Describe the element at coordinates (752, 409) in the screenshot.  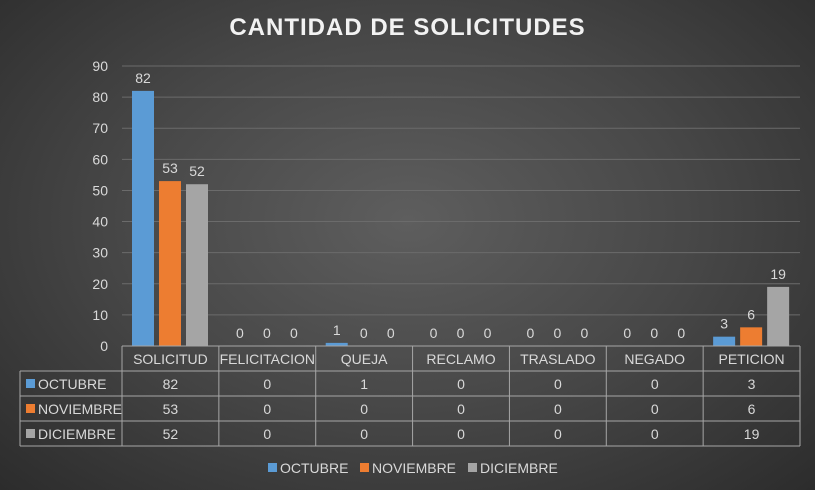
I see `table-cell: 6` at that location.